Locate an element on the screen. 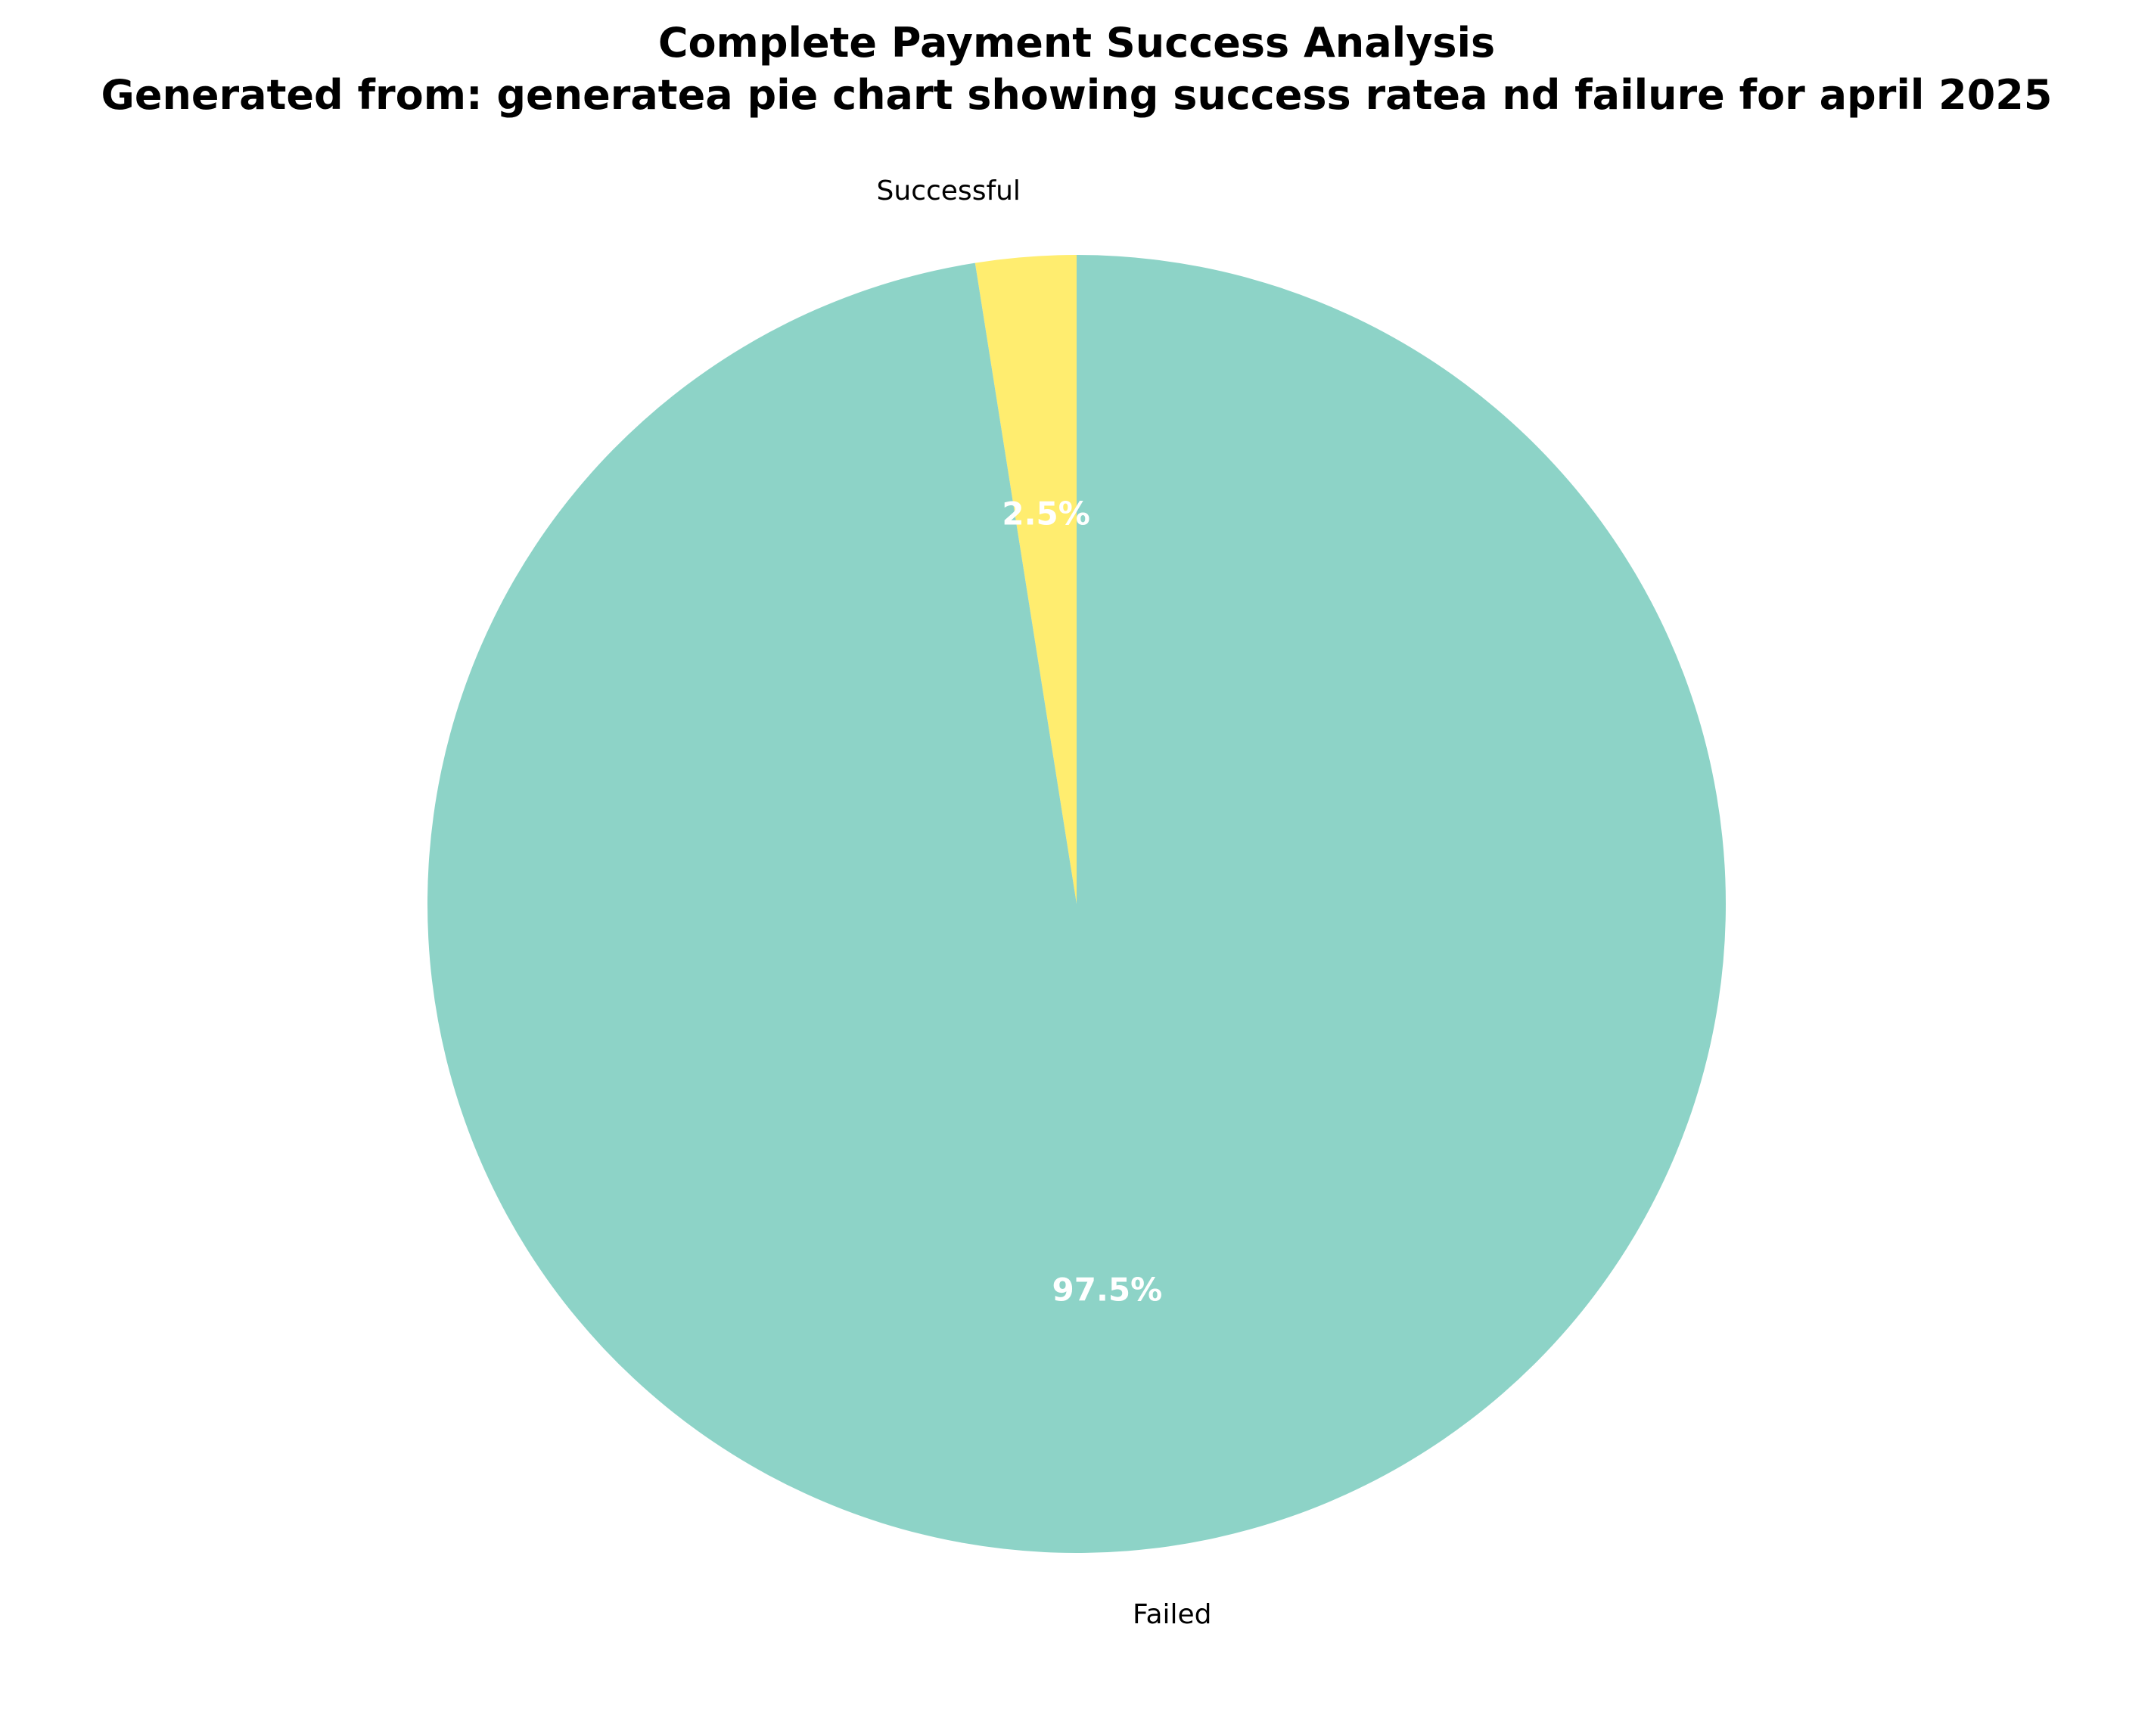 This screenshot has width=2154, height=1736. pie-labels: Successful 2.5% Failed 97.5% is located at coordinates (1044, 902).